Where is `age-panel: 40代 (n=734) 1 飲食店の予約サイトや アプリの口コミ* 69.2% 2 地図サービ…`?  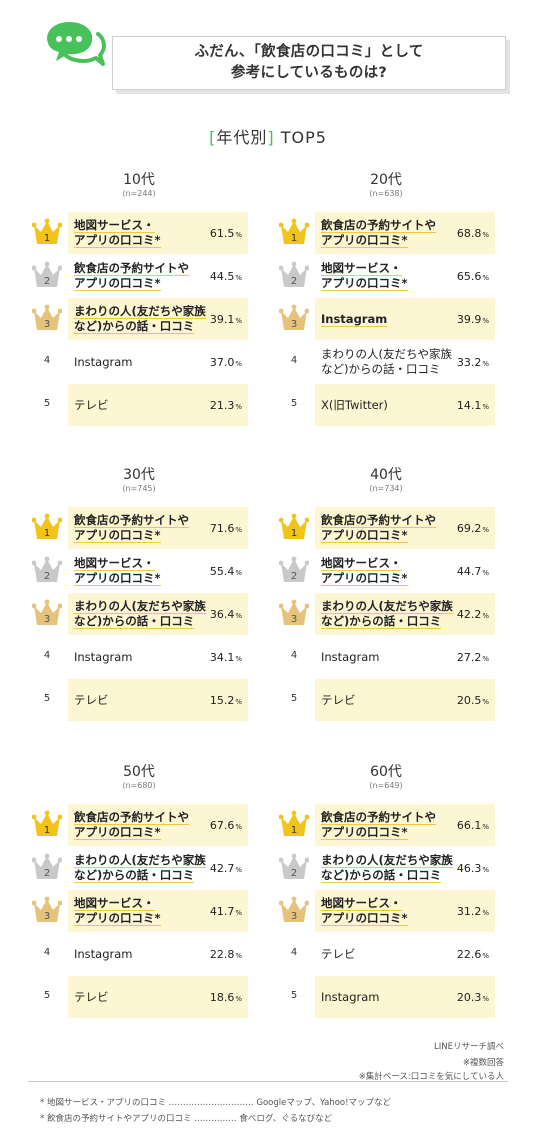 age-panel: 40代 (n=734) 1 飲食店の予約サイトや アプリの口コミ* 69.2% 2 地図サービ… is located at coordinates (386, 595).